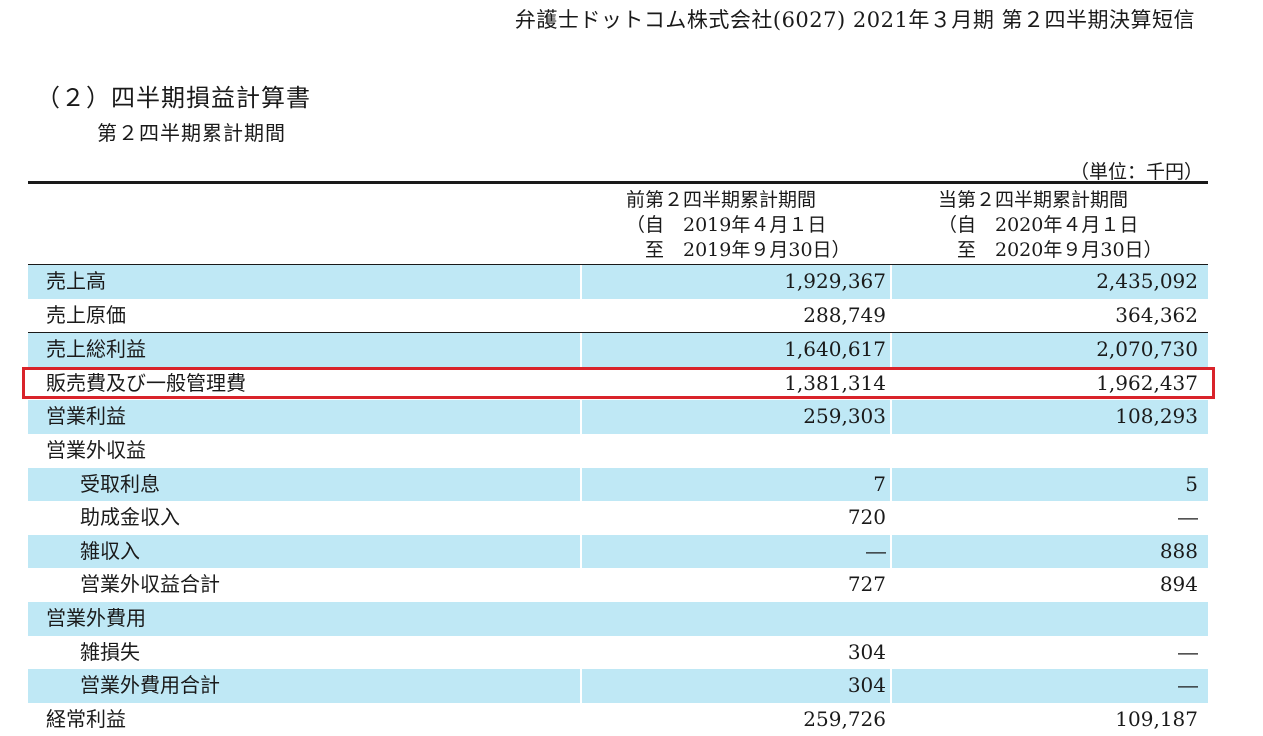 This screenshot has width=1263, height=736. Describe the element at coordinates (96, 617) in the screenshot. I see `row-label: 営業外費用` at that location.